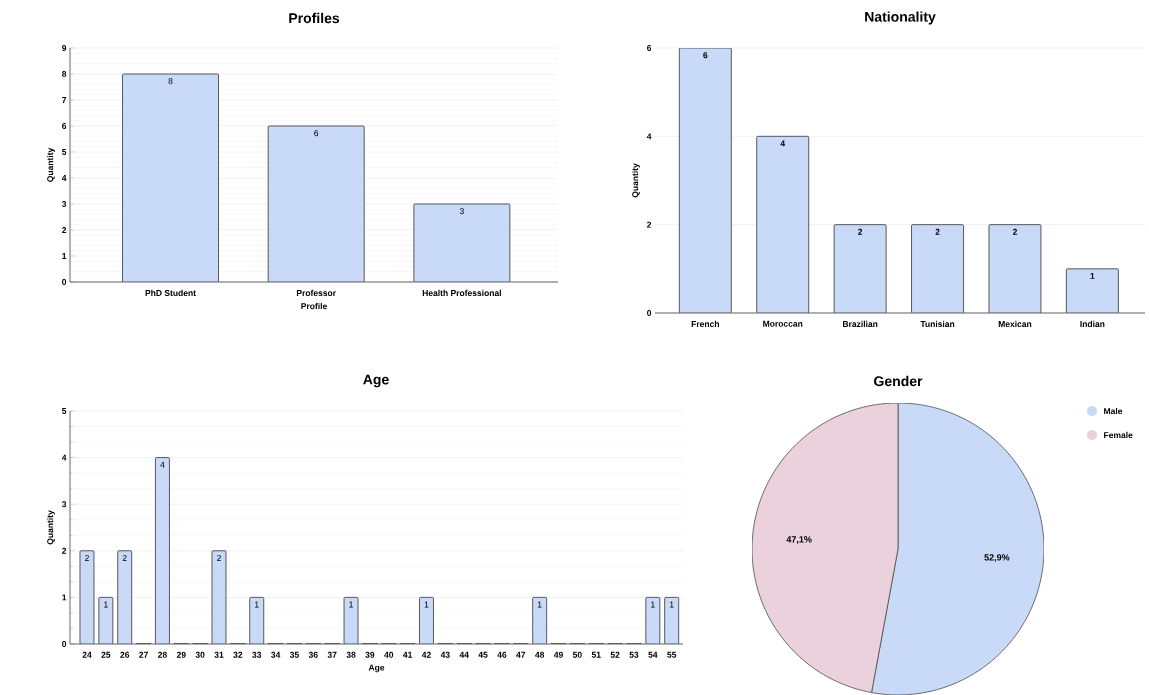 This screenshot has width=1149, height=695. Describe the element at coordinates (634, 654) in the screenshot. I see `x-tick-label: 53` at that location.